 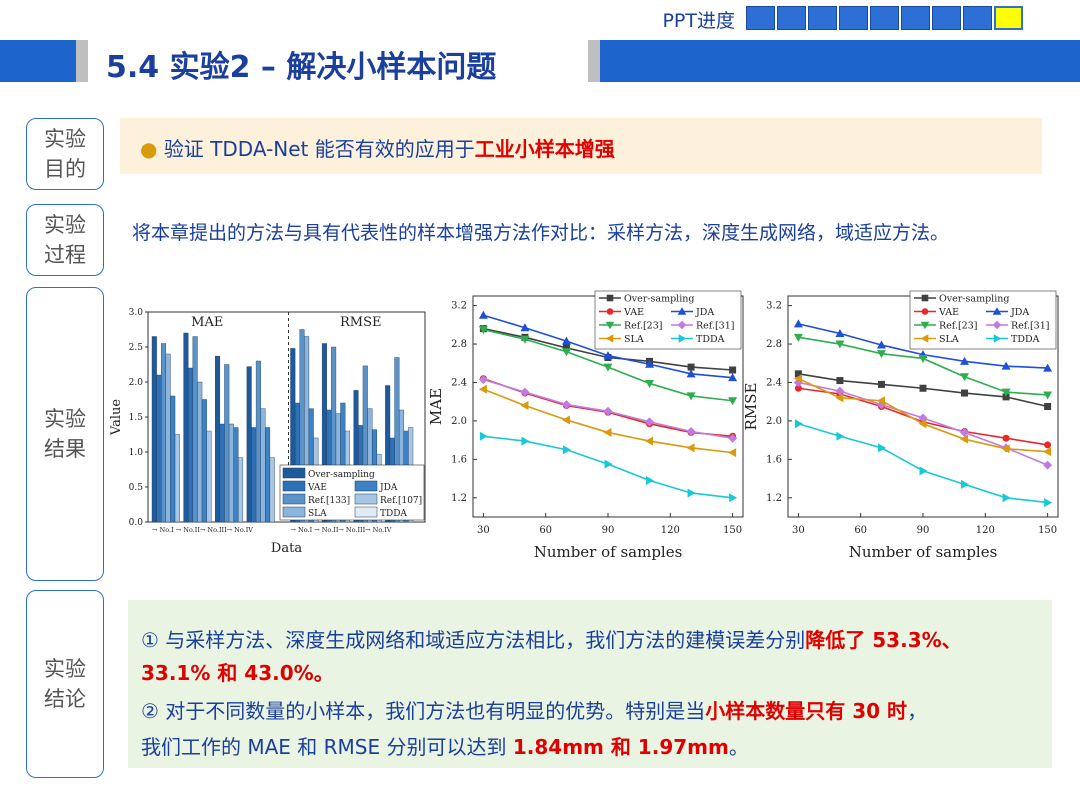 What do you see at coordinates (985, 530) in the screenshot?
I see `line-x-tick-label: 120` at bounding box center [985, 530].